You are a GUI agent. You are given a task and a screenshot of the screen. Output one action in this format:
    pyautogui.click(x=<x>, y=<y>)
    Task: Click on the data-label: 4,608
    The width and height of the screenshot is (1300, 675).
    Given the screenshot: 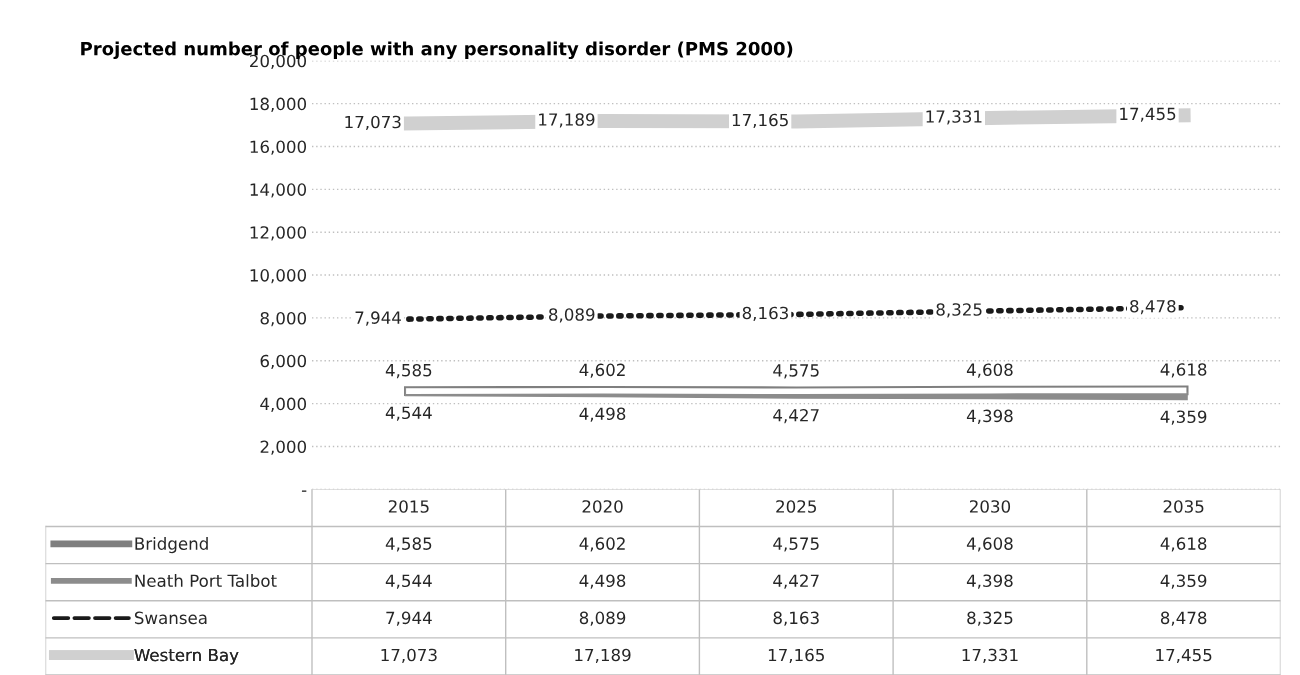 What is the action you would take?
    pyautogui.click(x=989, y=544)
    